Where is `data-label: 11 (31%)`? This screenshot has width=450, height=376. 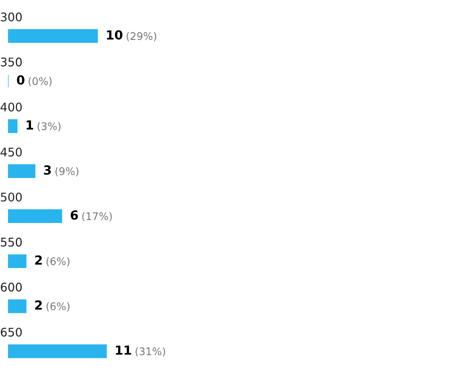
data-label: 11 (31%) is located at coordinates (141, 351).